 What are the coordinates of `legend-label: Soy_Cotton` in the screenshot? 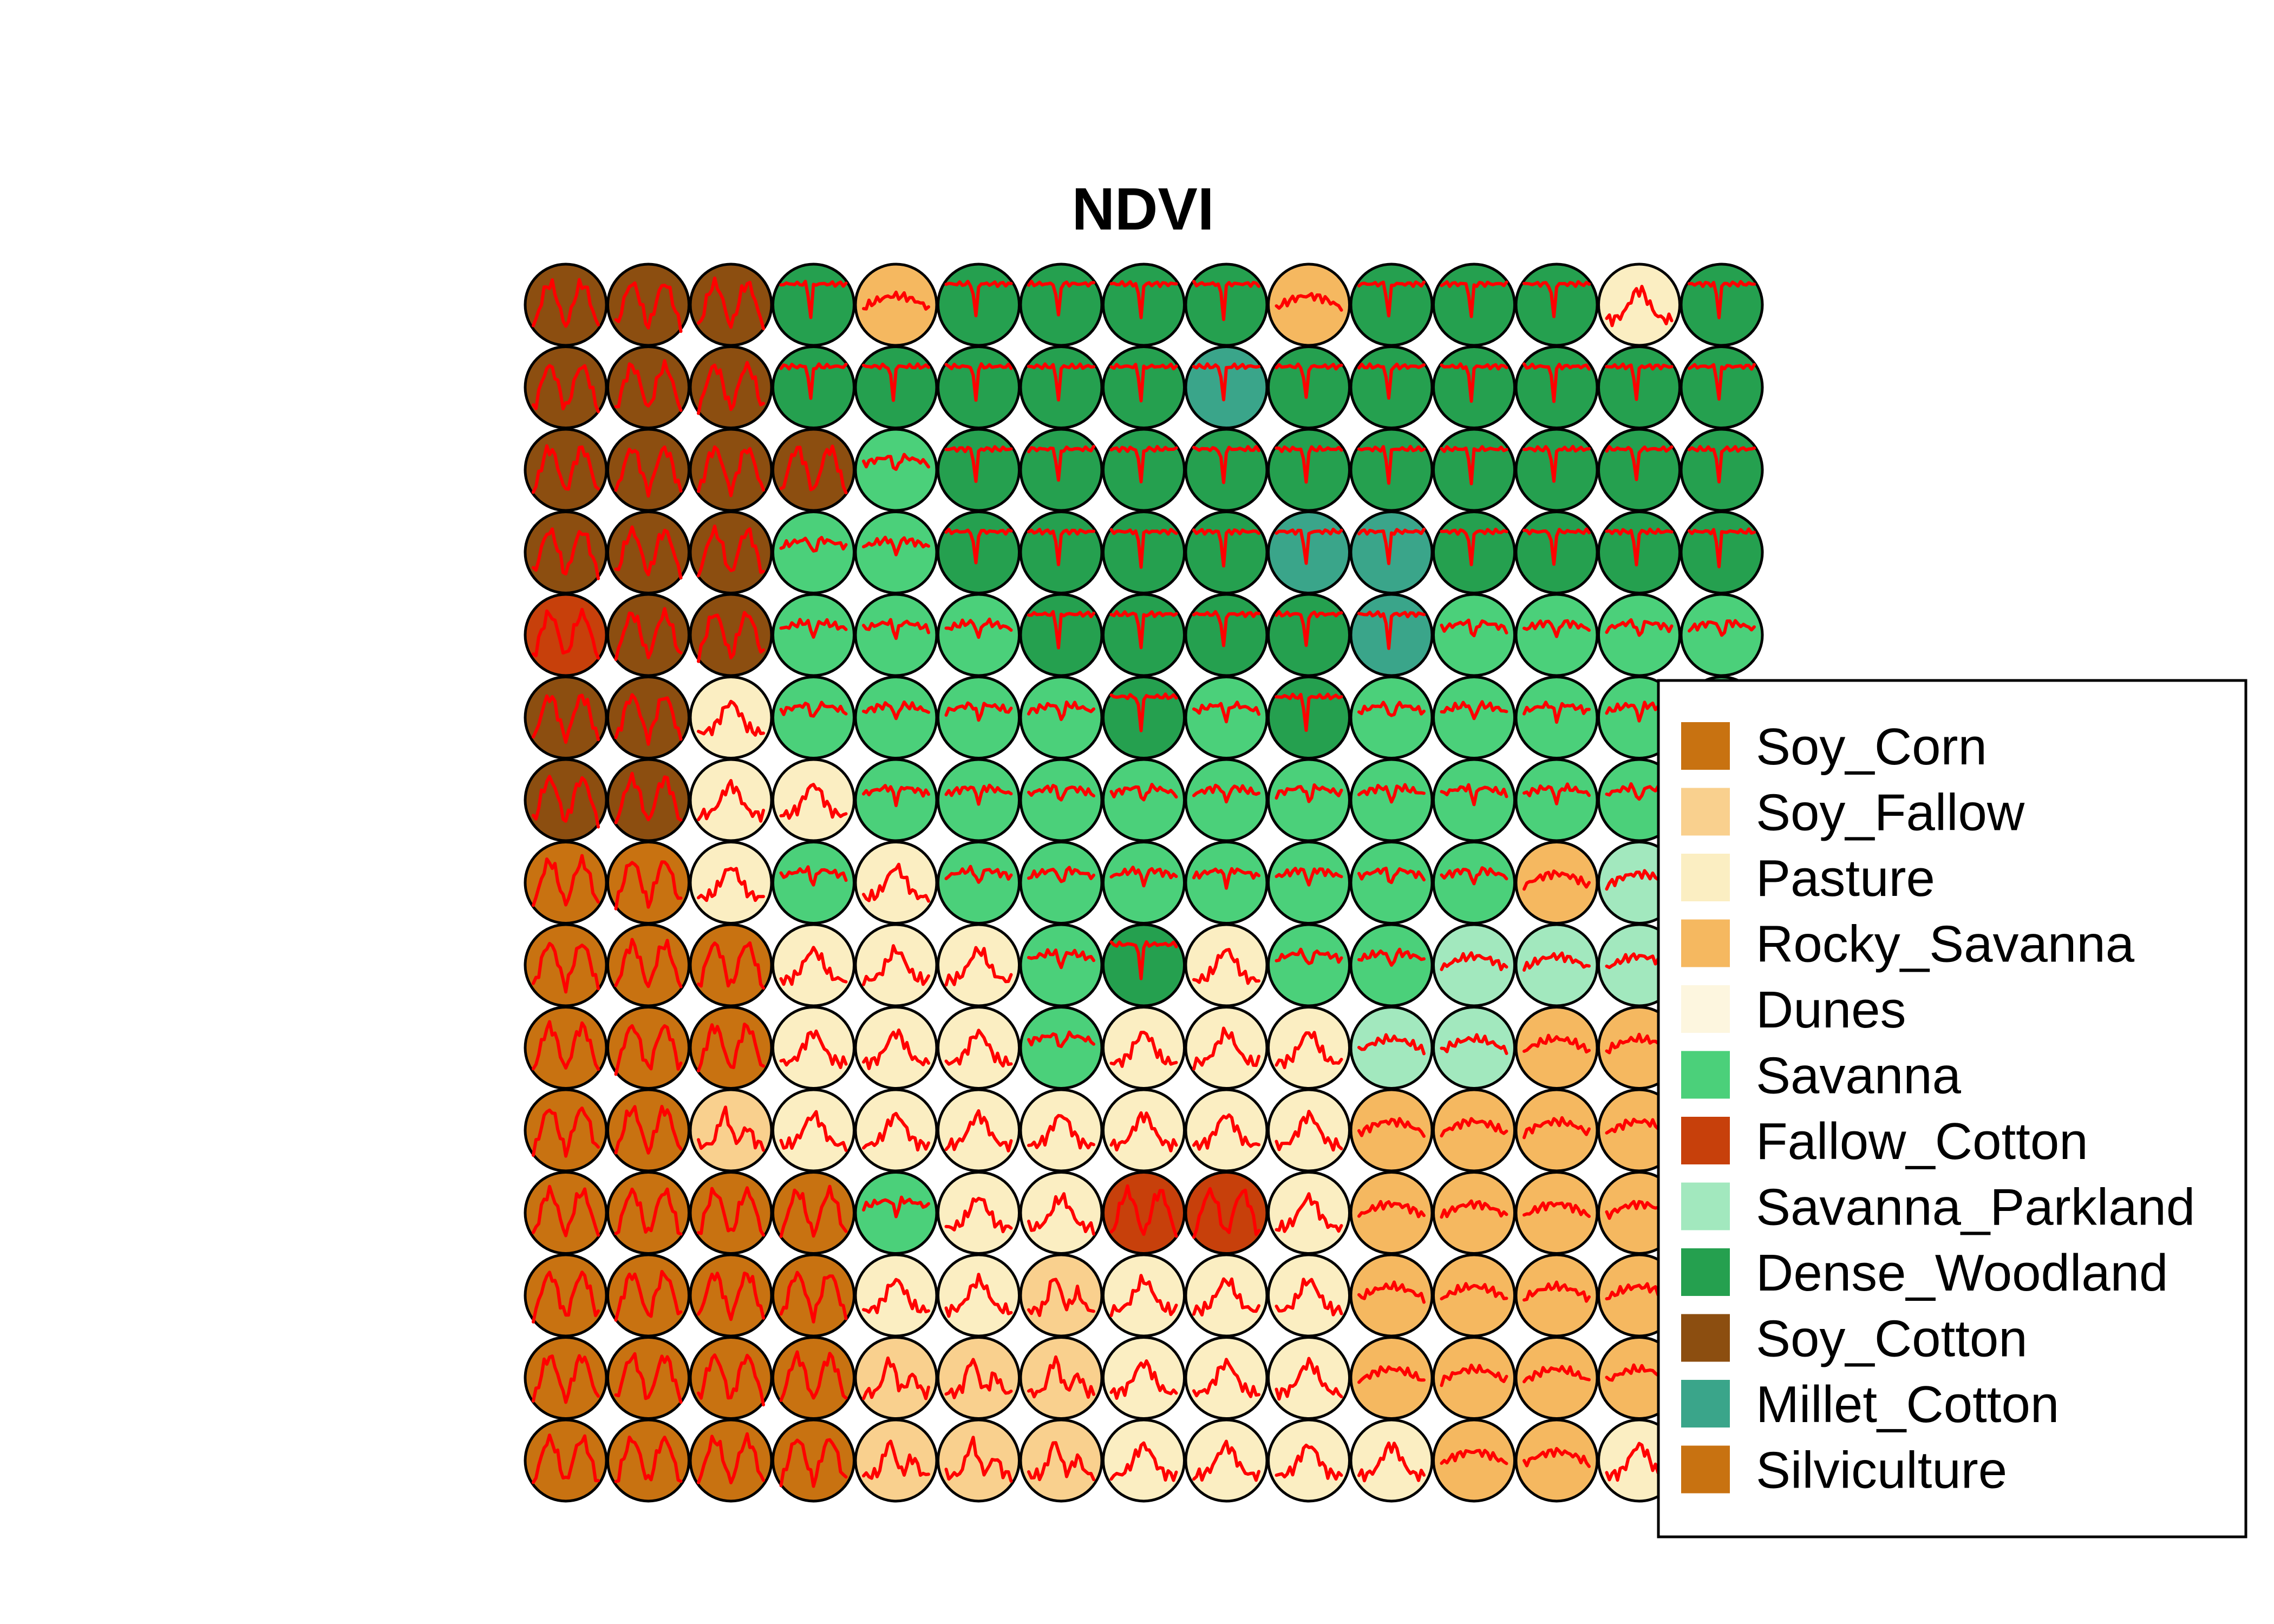 It's located at (1892, 1339).